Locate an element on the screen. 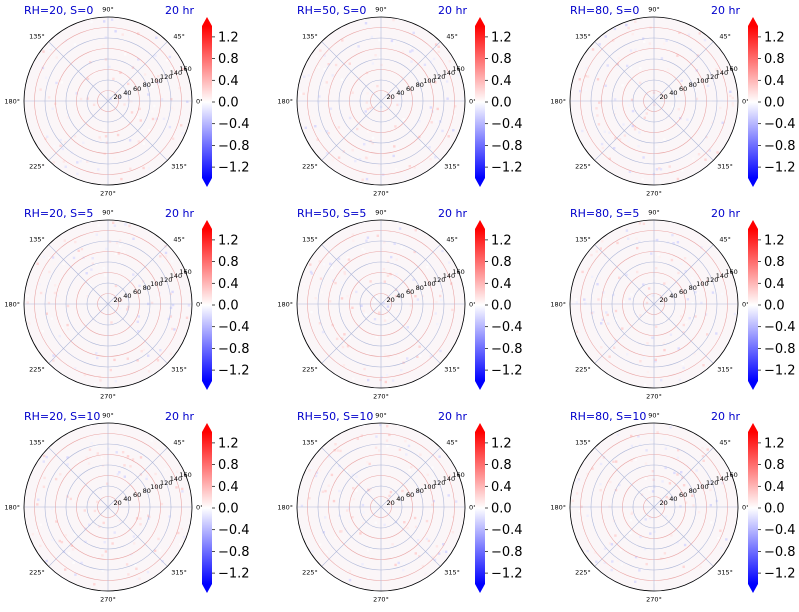 Image resolution: width=799 pixels, height=612 pixels. panel-title: RH=50, S=10 is located at coordinates (335, 416).